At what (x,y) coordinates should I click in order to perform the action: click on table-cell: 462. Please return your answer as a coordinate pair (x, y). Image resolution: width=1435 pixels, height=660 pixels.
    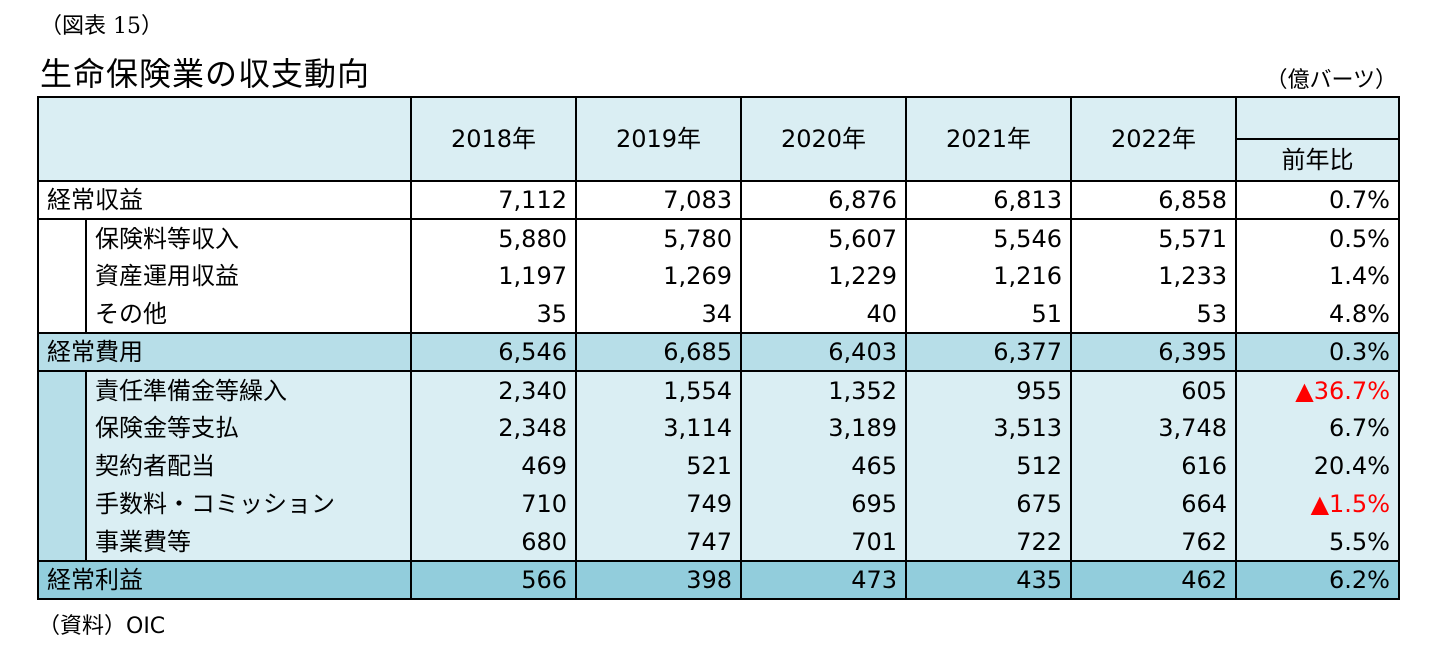
    Looking at the image, I should click on (1153, 580).